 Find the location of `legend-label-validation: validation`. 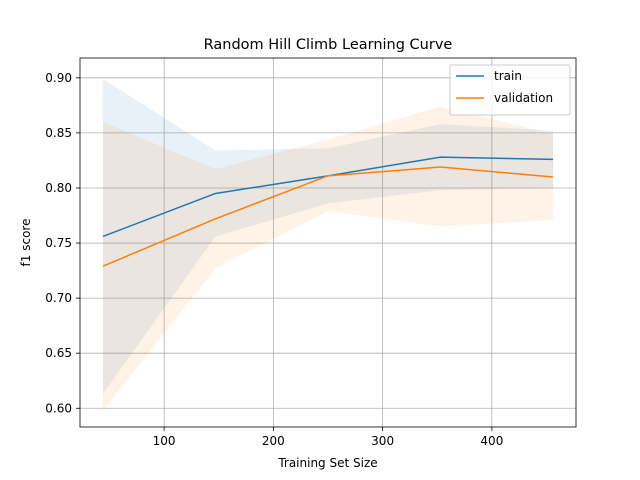

legend-label-validation: validation is located at coordinates (523, 98).